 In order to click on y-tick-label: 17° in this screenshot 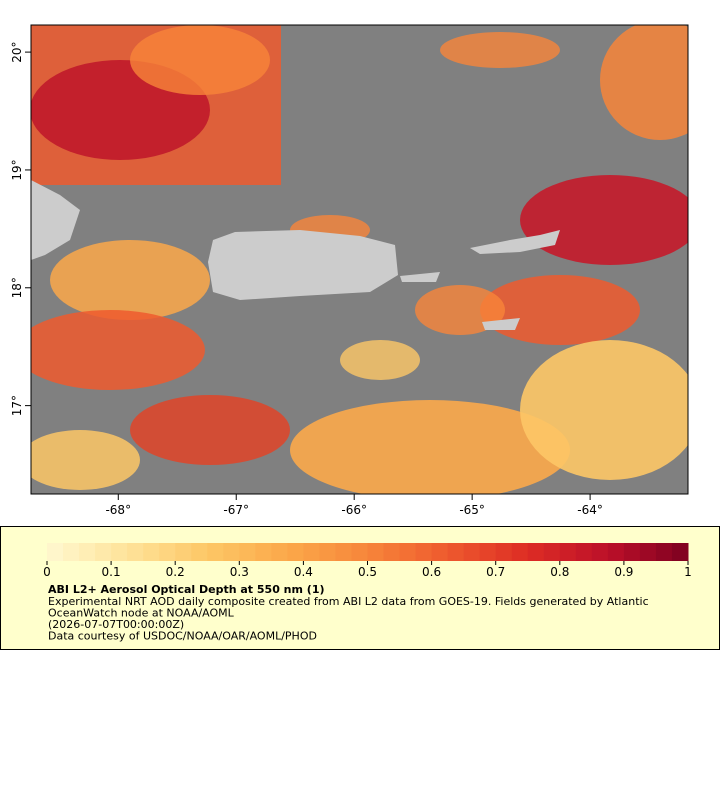, I will do `click(17, 405)`.